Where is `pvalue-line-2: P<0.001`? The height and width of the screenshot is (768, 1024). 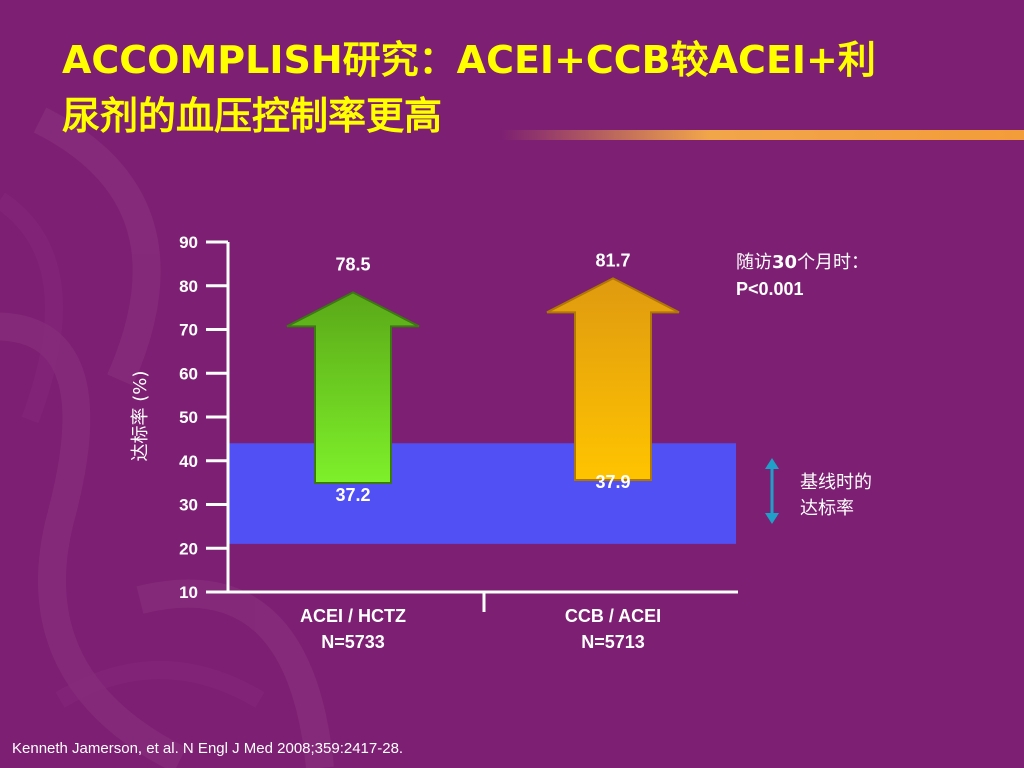
pvalue-line-2: P<0.001 is located at coordinates (770, 289).